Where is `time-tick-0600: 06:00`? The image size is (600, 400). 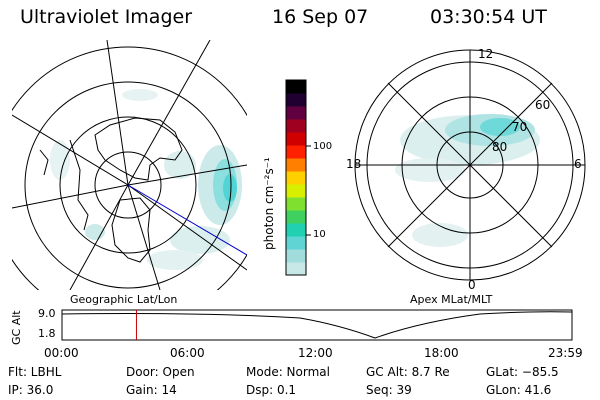
time-tick-0600: 06:00 is located at coordinates (187, 353).